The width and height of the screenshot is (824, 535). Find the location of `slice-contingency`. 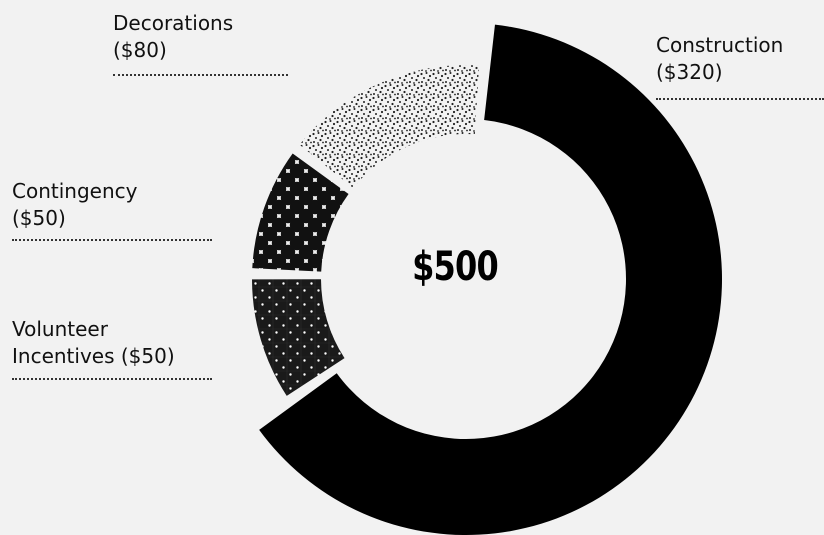

slice-contingency is located at coordinates (300, 212).